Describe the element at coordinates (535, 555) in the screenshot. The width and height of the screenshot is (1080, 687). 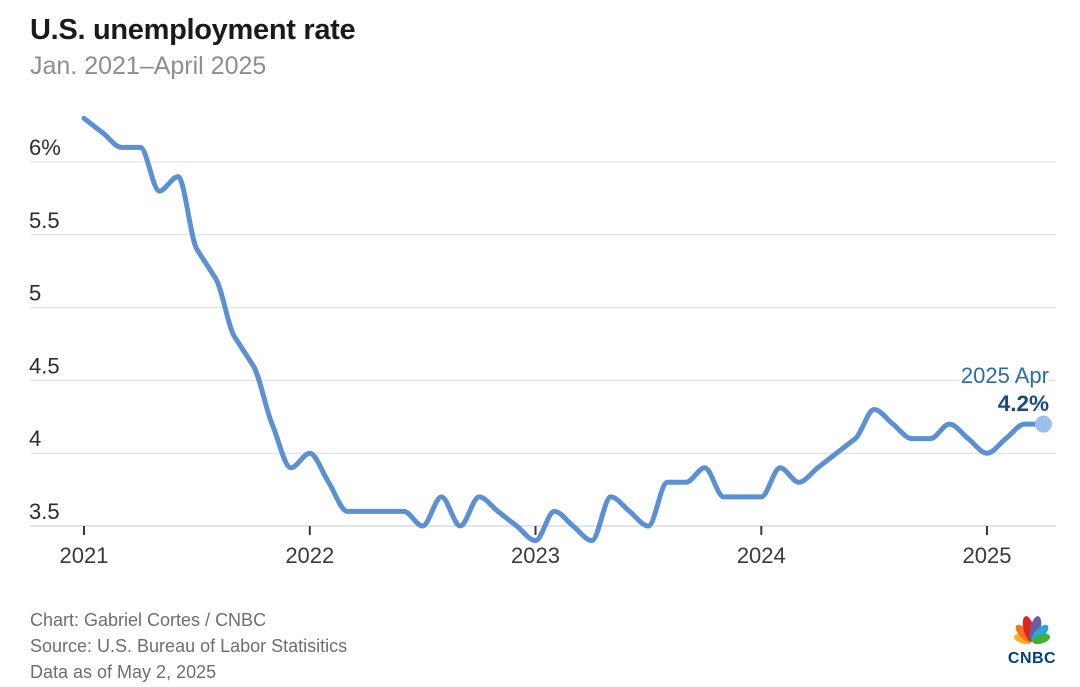
I see `x-axis-label: 2023` at that location.